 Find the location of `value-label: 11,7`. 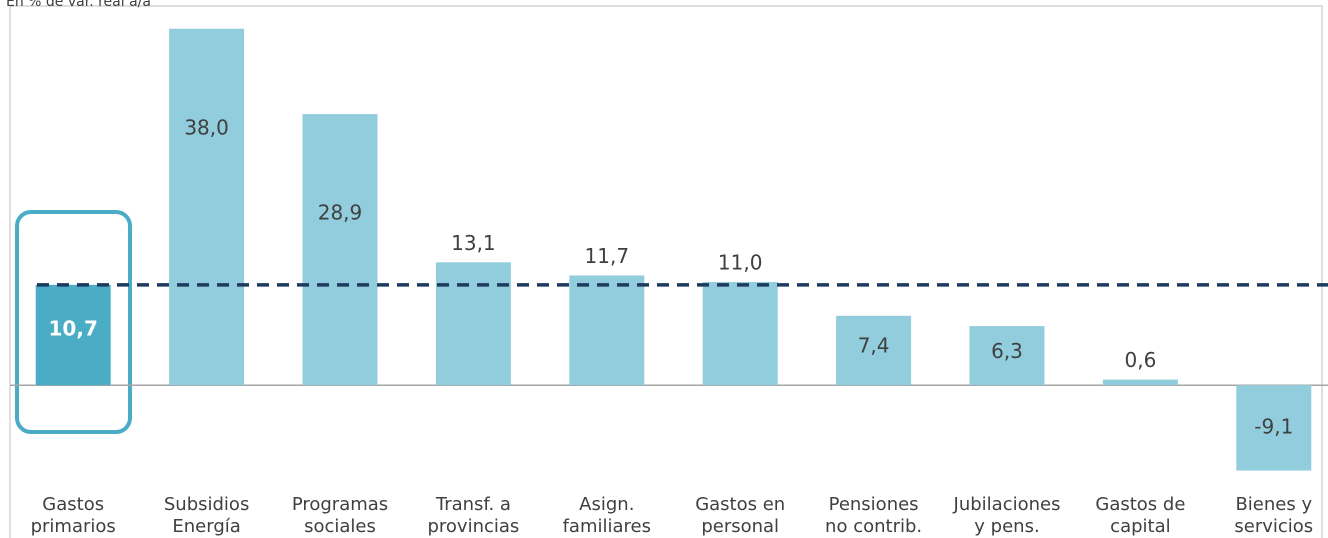

value-label: 11,7 is located at coordinates (607, 256).